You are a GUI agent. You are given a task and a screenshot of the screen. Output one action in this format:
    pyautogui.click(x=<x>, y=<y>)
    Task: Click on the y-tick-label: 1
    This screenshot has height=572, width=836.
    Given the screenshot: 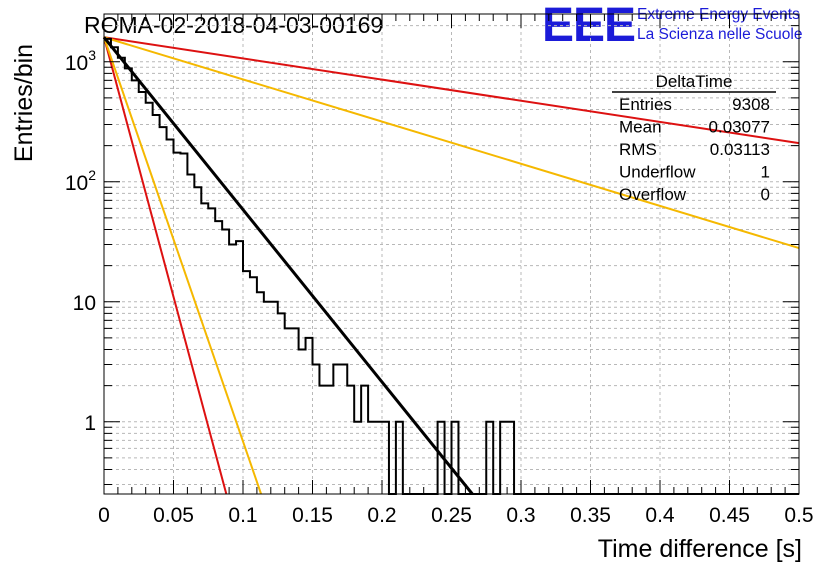 What is the action you would take?
    pyautogui.click(x=90, y=423)
    